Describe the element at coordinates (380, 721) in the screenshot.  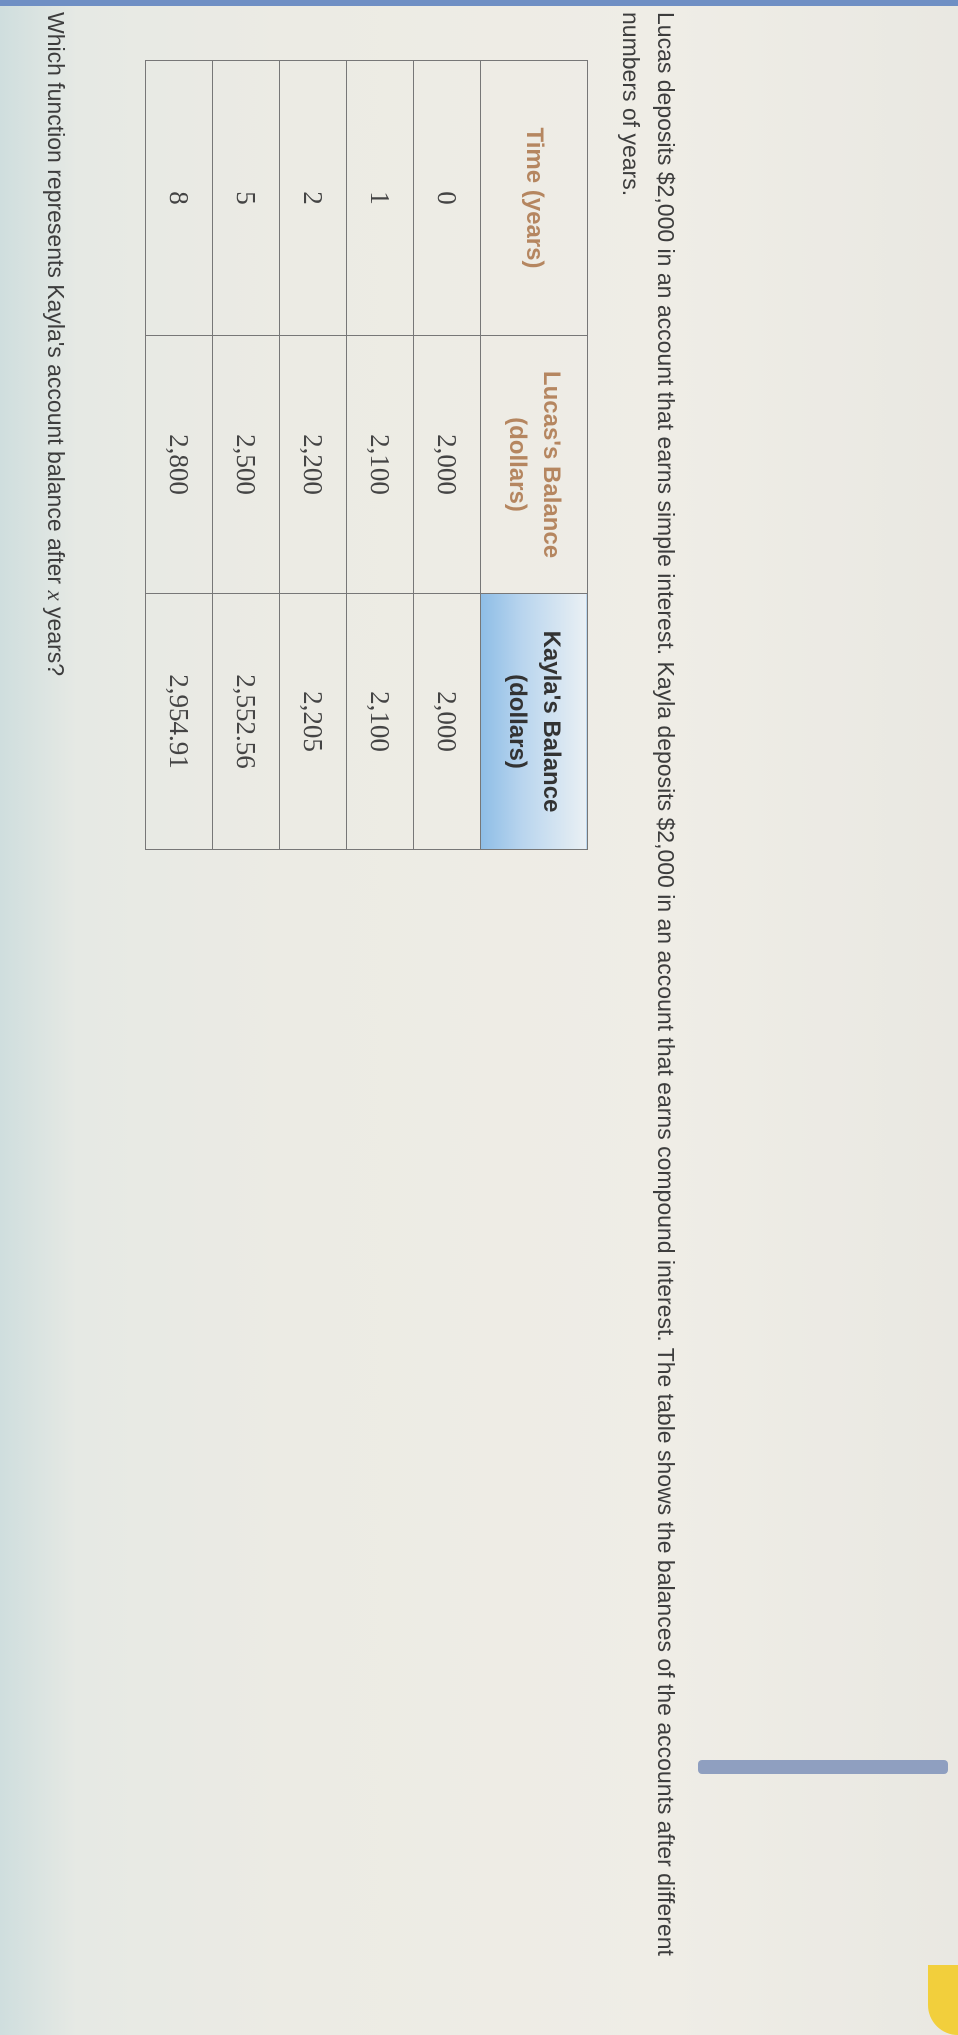
I see `cell-kayla: 2,100` at that location.